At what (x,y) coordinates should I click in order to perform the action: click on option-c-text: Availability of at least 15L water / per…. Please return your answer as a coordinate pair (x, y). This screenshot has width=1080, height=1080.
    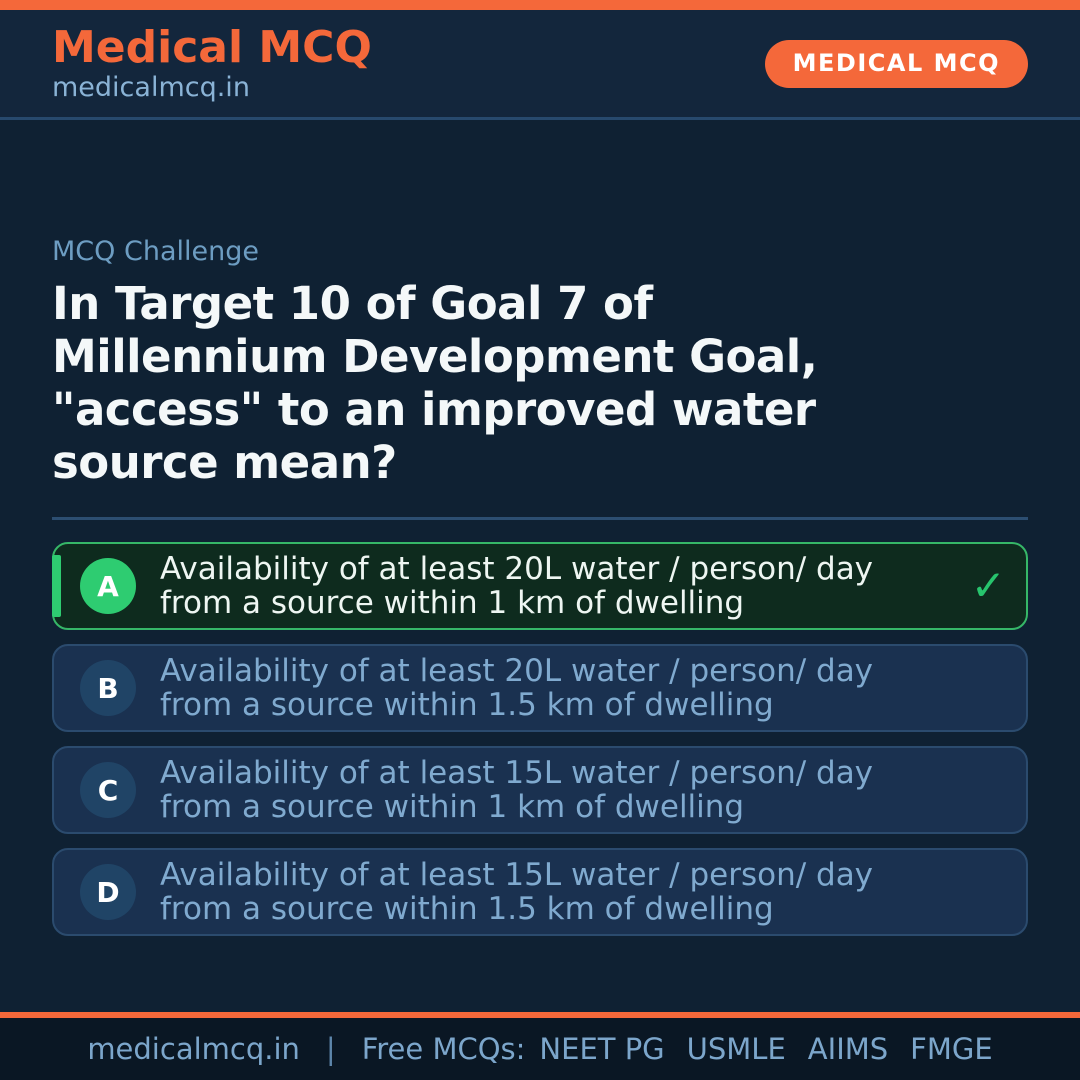
    Looking at the image, I should click on (516, 790).